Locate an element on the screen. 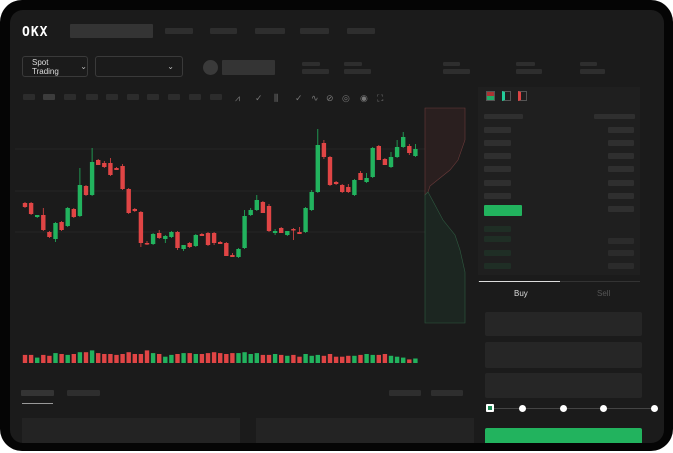 This screenshot has height=453, width=673. orderbook-bids-icon is located at coordinates (506, 96).